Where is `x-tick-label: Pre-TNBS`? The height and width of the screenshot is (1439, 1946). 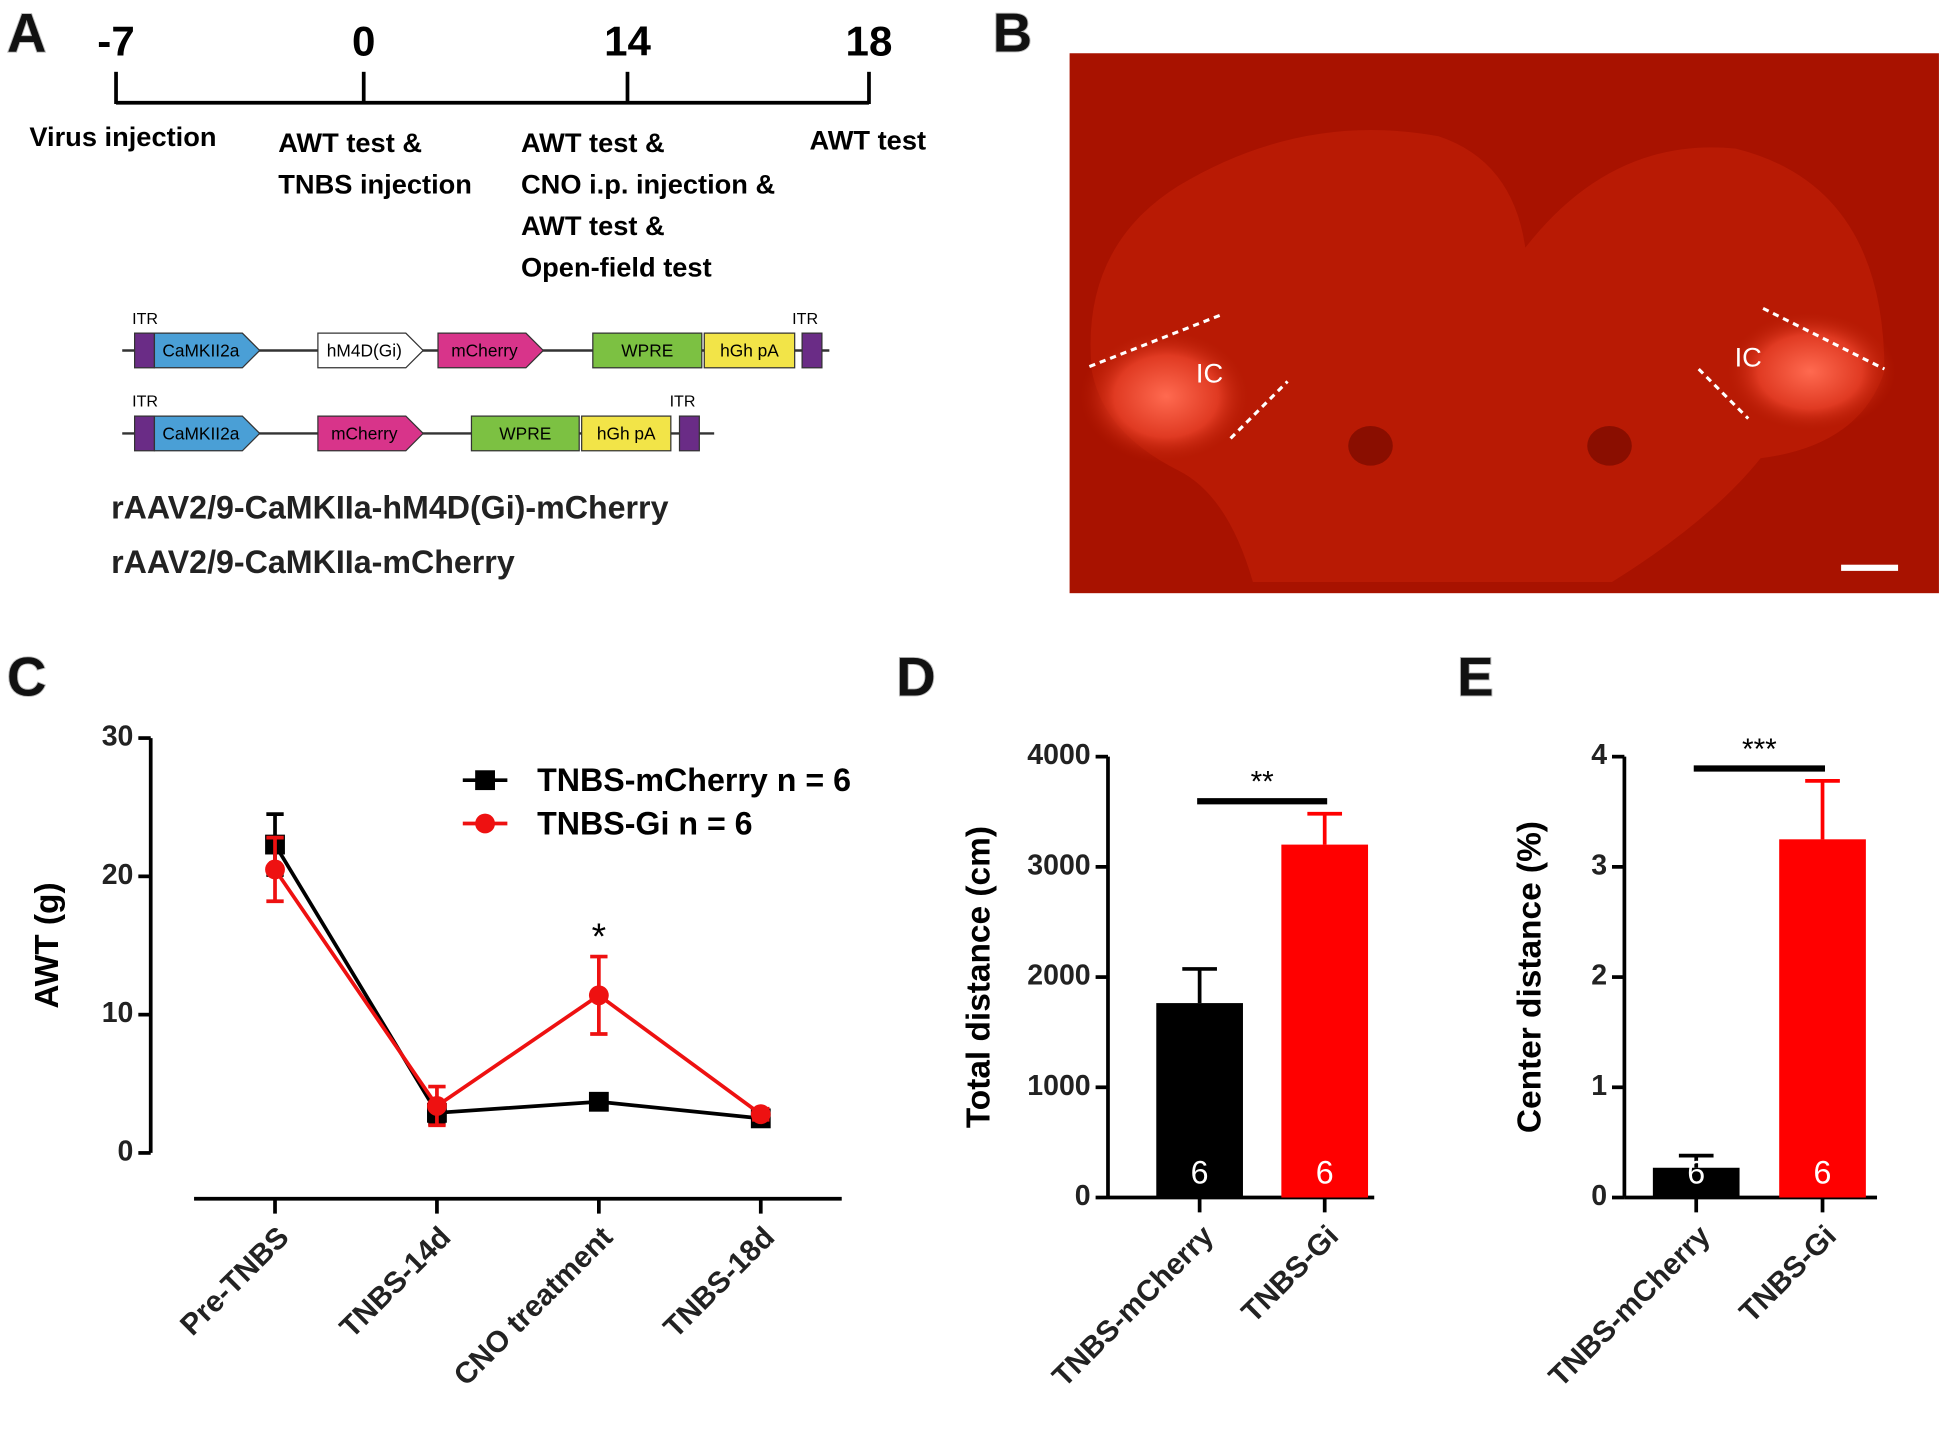 x-tick-label: Pre-TNBS is located at coordinates (234, 1281).